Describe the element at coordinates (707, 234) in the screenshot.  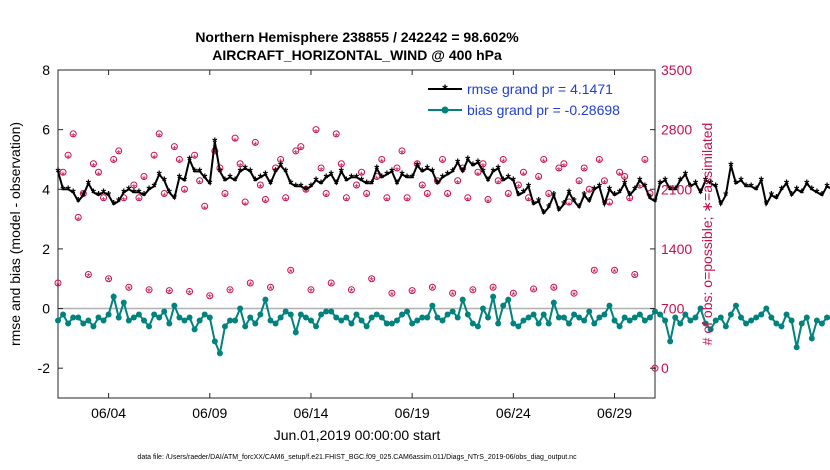
I see `y-axis-right-label: # of obs: o=possible; ∗=assimilated` at that location.